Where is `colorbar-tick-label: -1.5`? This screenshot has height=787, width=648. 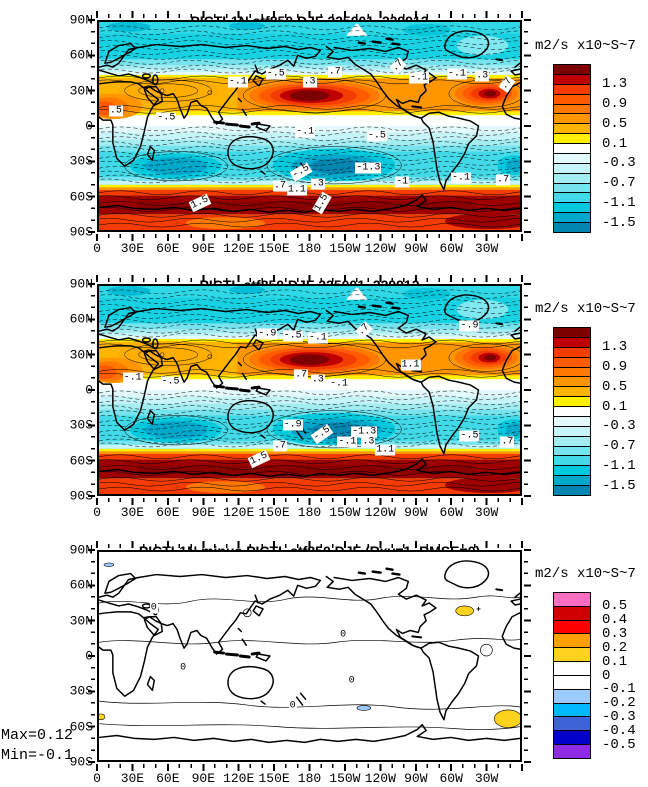
colorbar-tick-label: -1.5 is located at coordinates (619, 223).